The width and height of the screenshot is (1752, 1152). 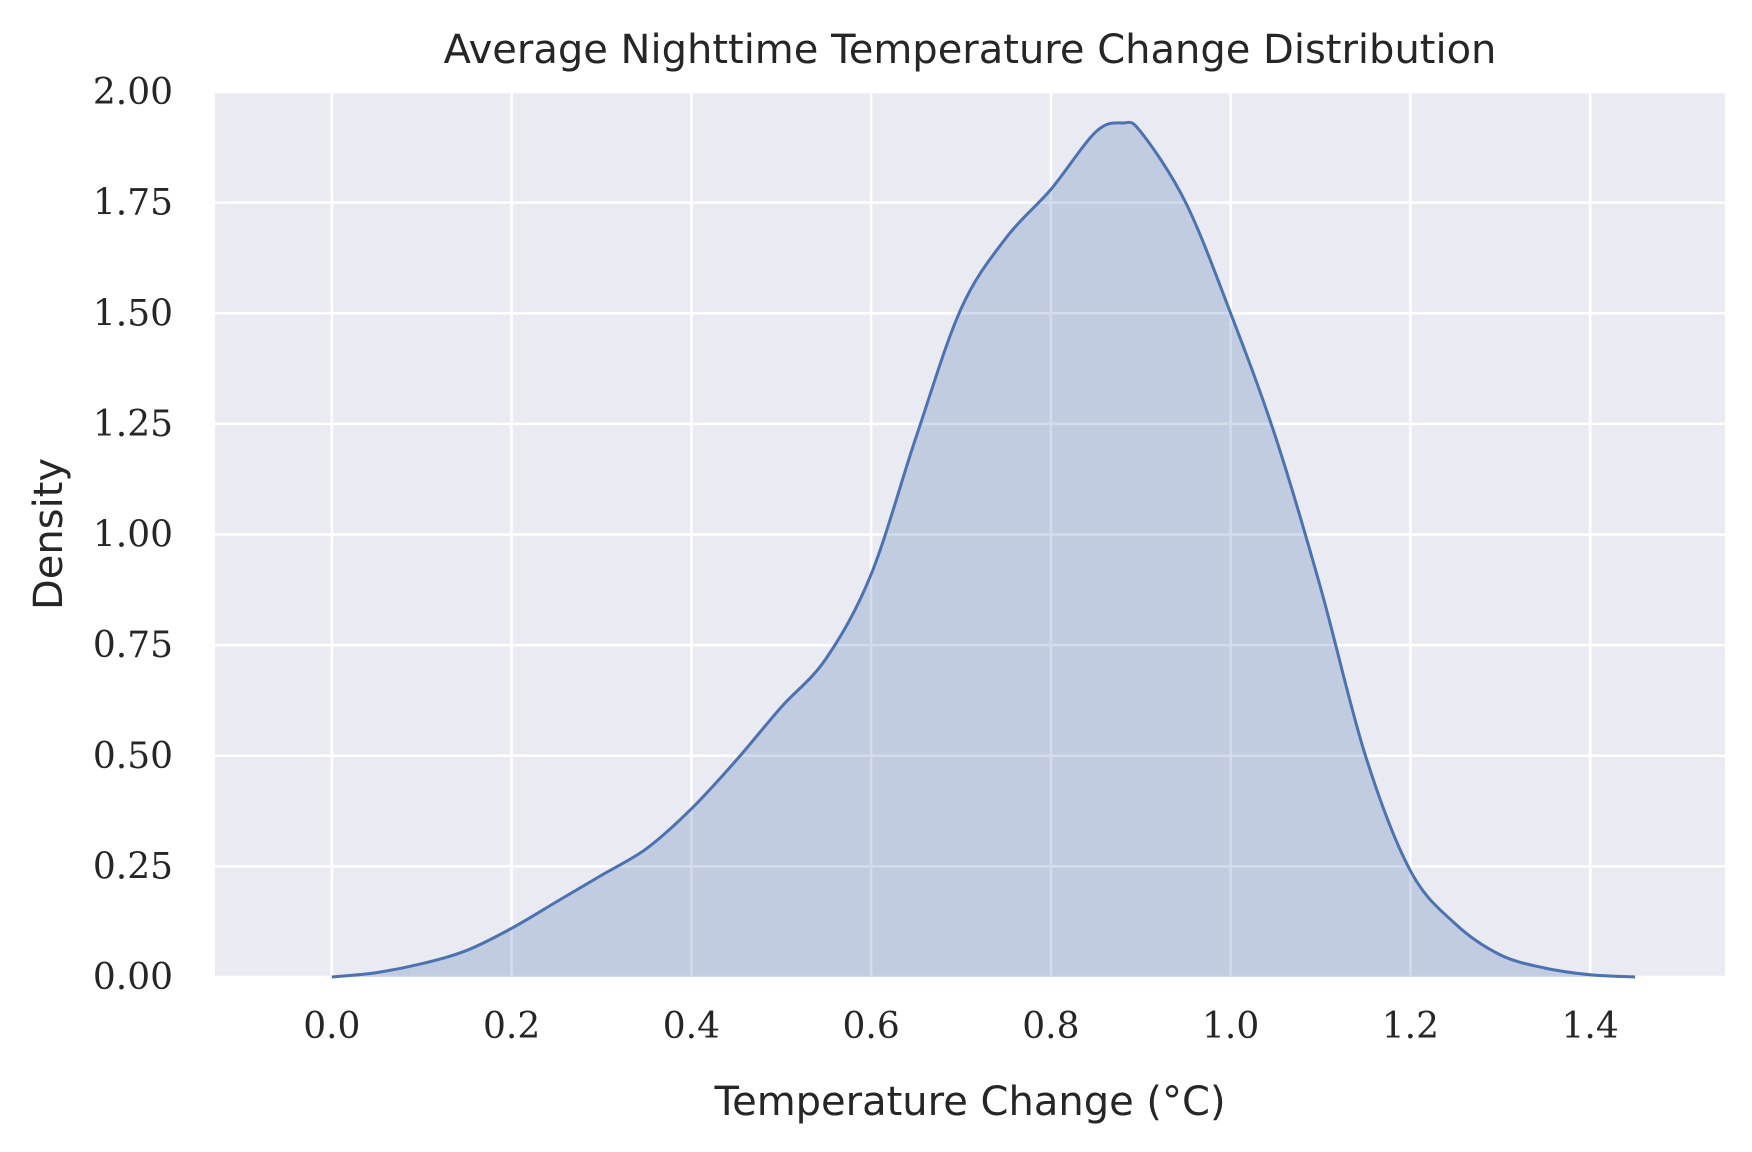 I want to click on y-tick-label: 0.50, so click(x=133, y=756).